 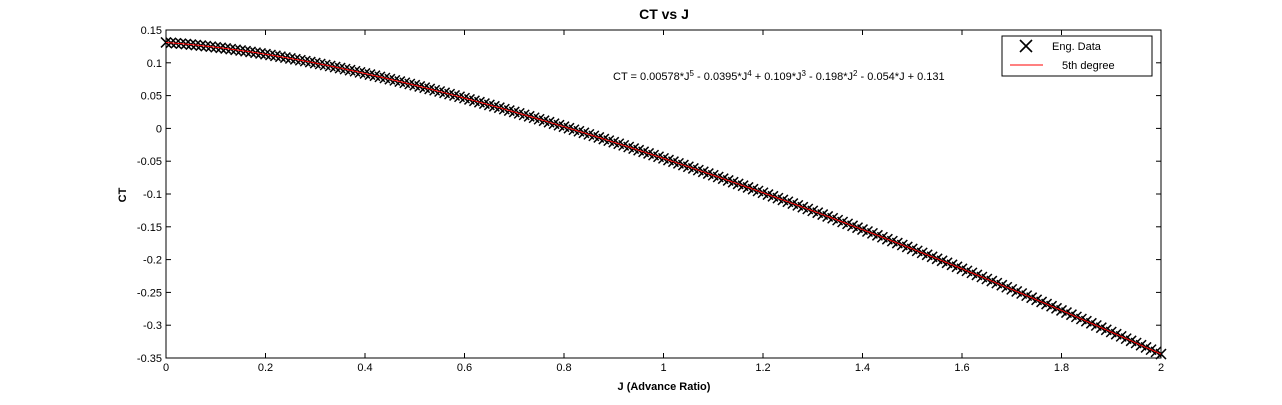 What do you see at coordinates (154, 64) in the screenshot?
I see `y-tick-label: 0.1` at bounding box center [154, 64].